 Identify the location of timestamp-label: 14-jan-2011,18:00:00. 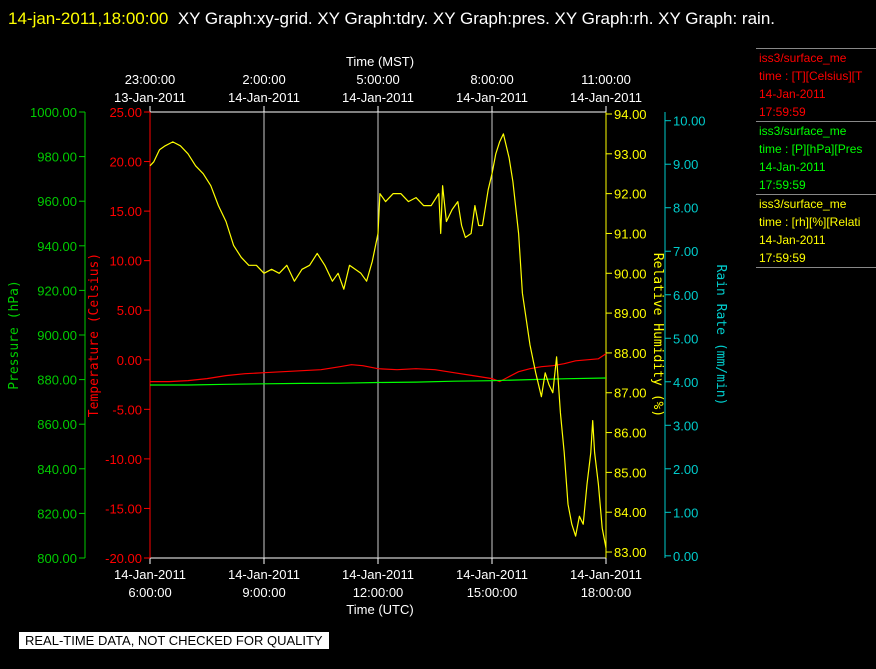
(88, 18).